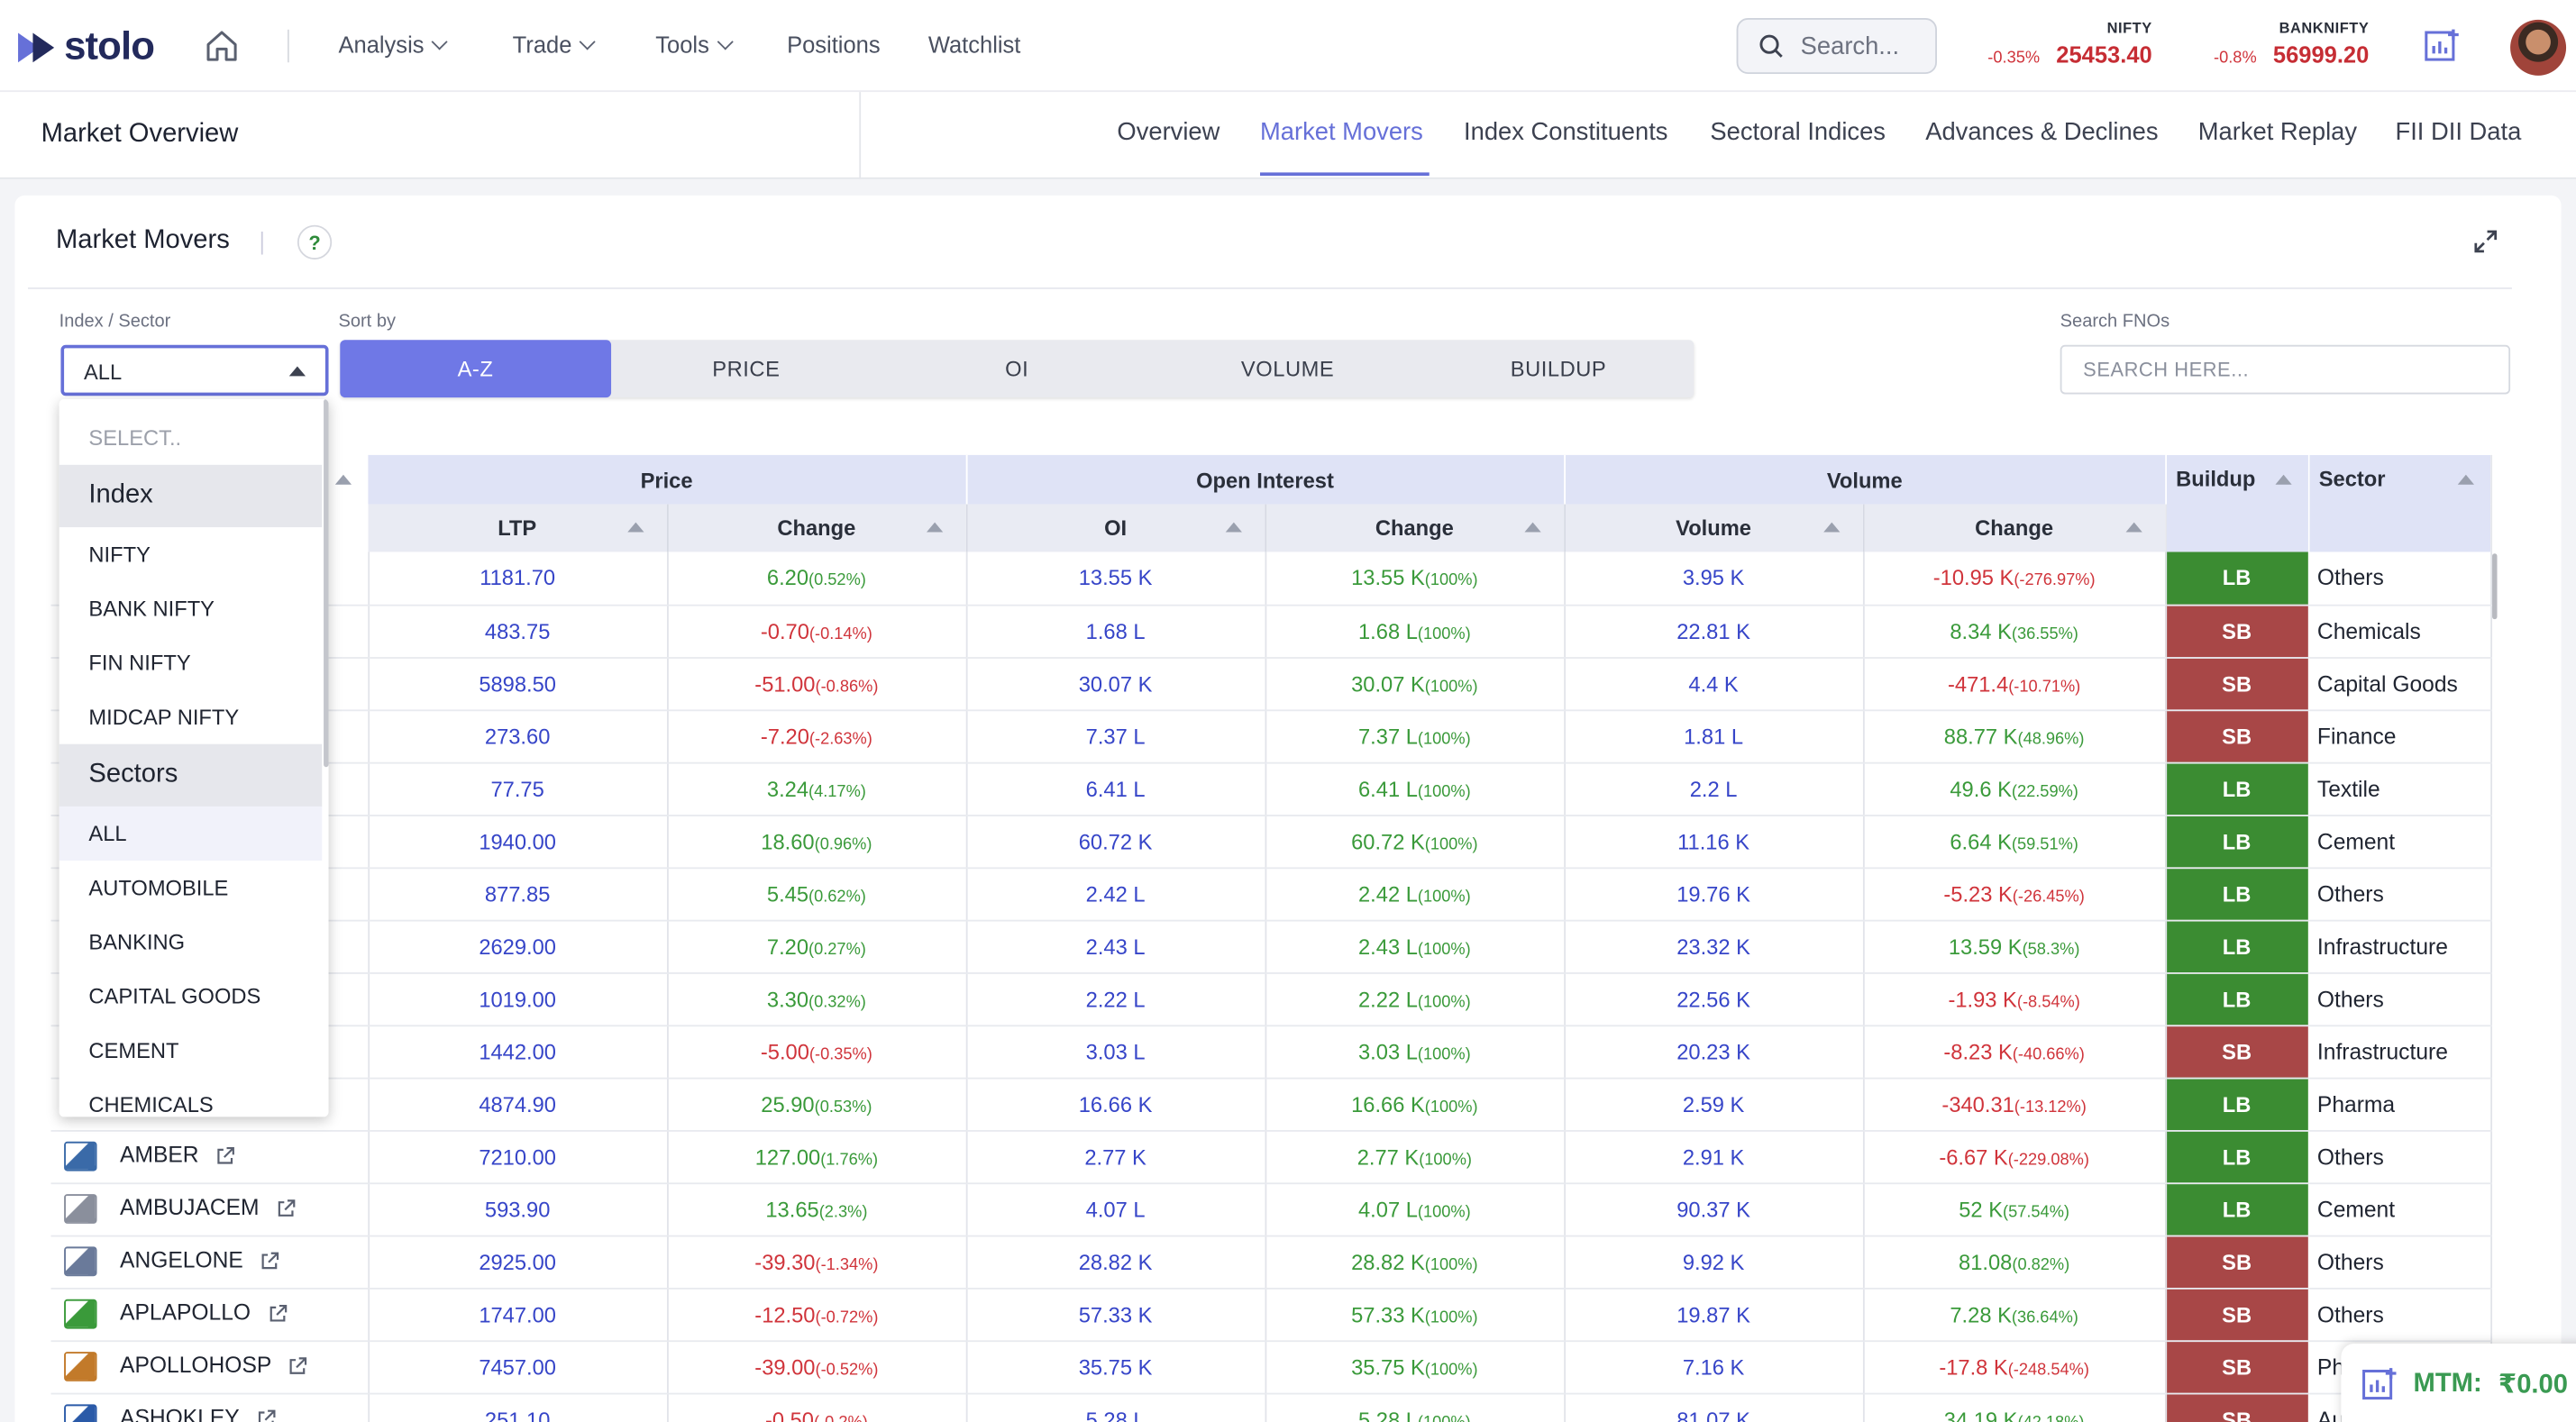 This screenshot has height=1422, width=2576. What do you see at coordinates (2458, 133) in the screenshot?
I see `tab-fii-dii-data: FII DII Data` at bounding box center [2458, 133].